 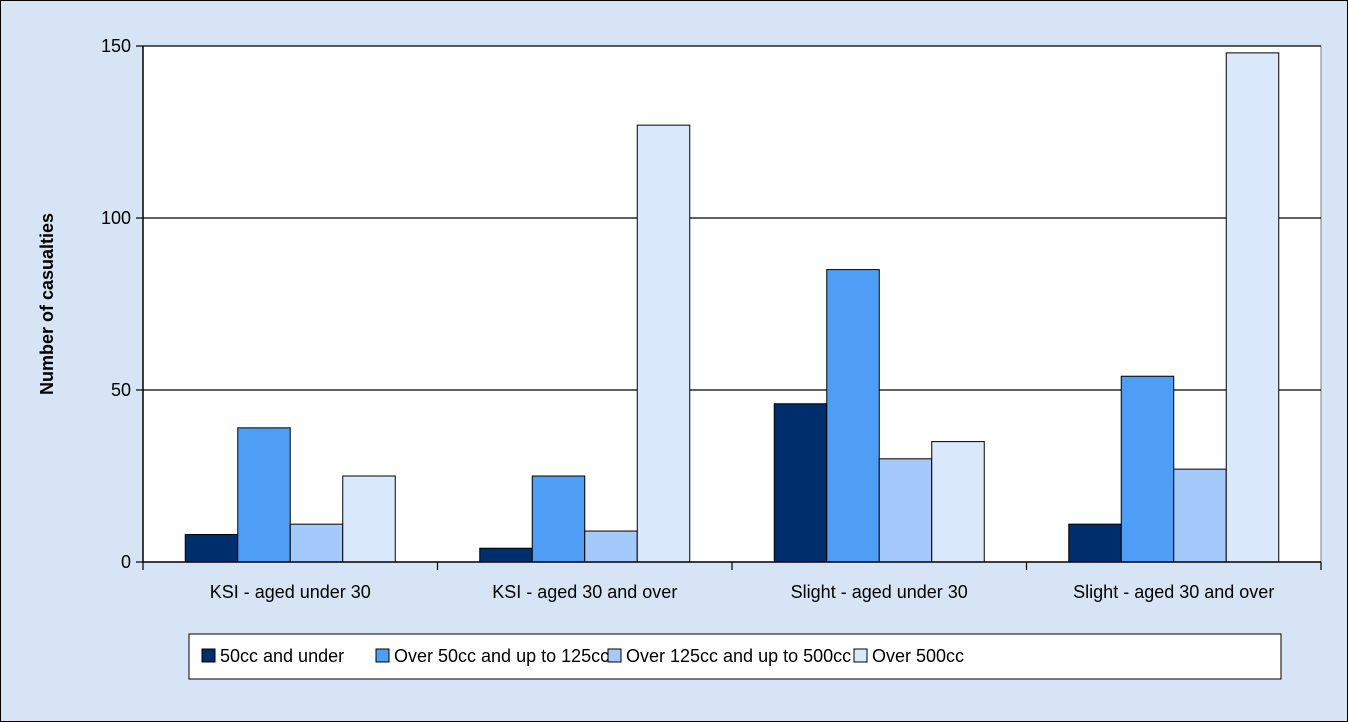 What do you see at coordinates (47, 304) in the screenshot?
I see `y-axis-label: Number of casualties` at bounding box center [47, 304].